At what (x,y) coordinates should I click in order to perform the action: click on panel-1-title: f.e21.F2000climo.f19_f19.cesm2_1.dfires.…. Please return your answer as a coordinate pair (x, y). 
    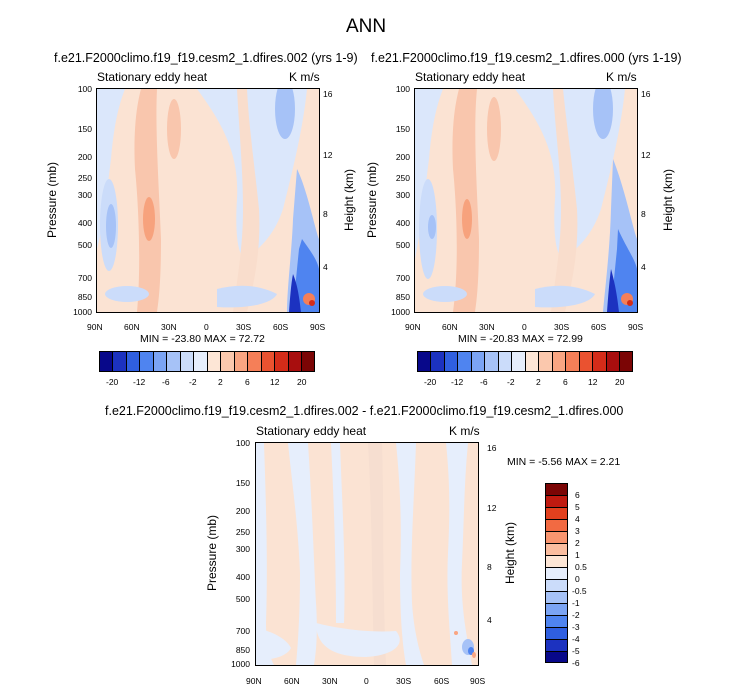
    Looking at the image, I should click on (206, 58).